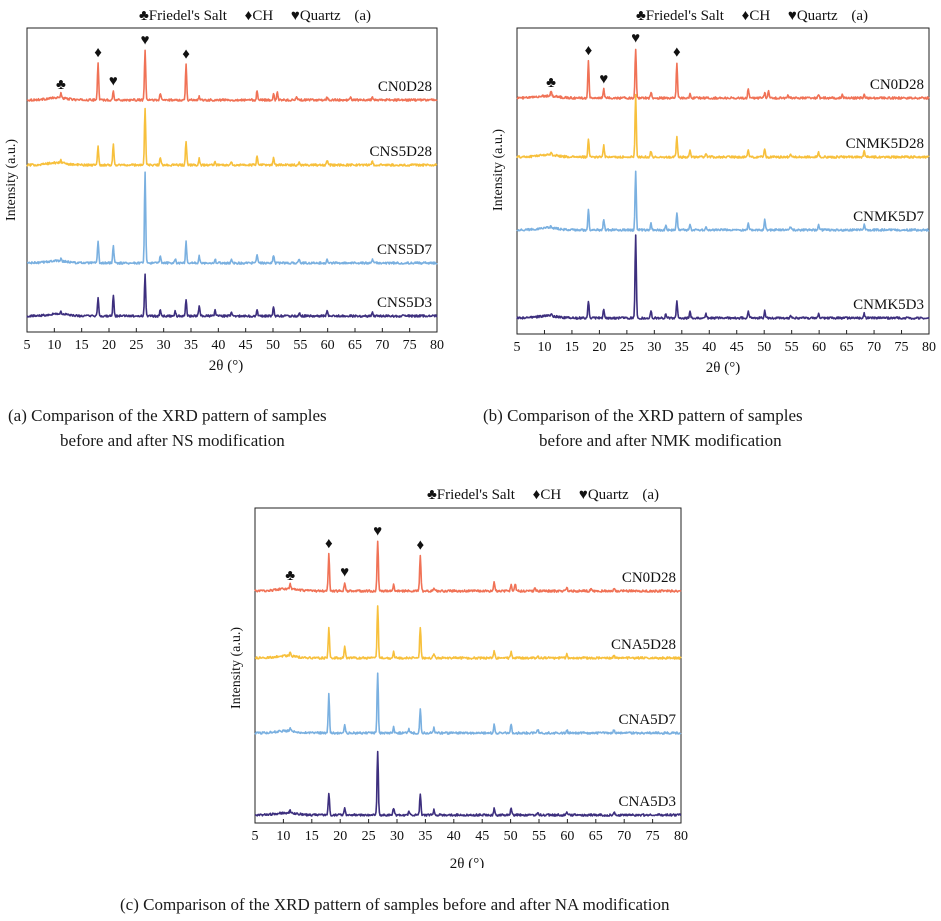 The image size is (941, 921). I want to click on series-trace-cnmk5d28, so click(723, 126).